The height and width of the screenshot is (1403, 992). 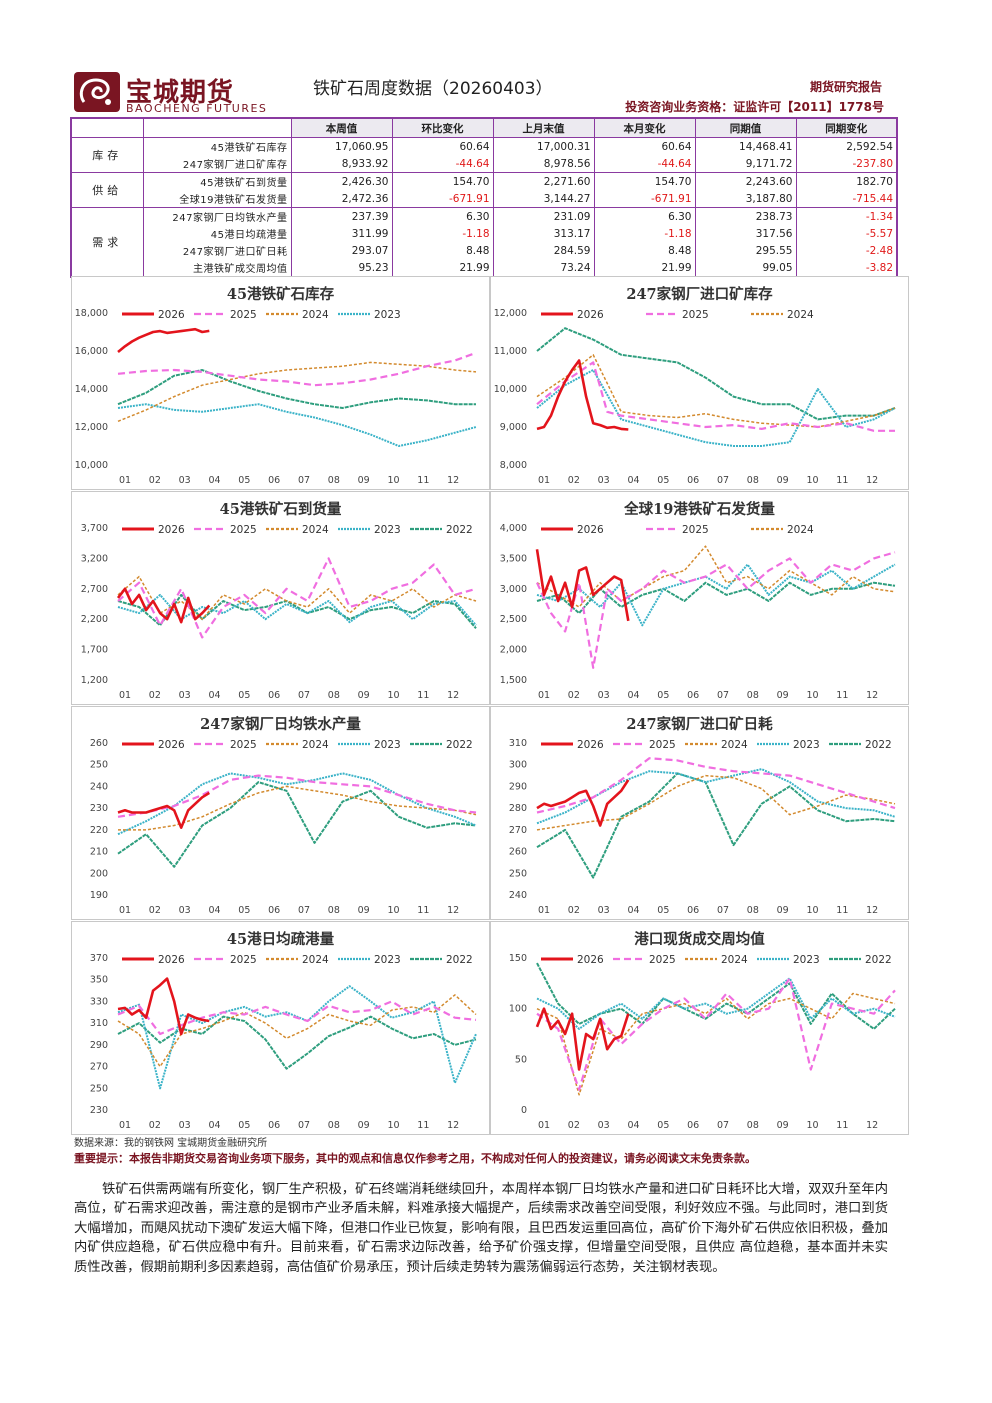 What do you see at coordinates (543, 216) in the screenshot?
I see `table-cell: 231.09` at bounding box center [543, 216].